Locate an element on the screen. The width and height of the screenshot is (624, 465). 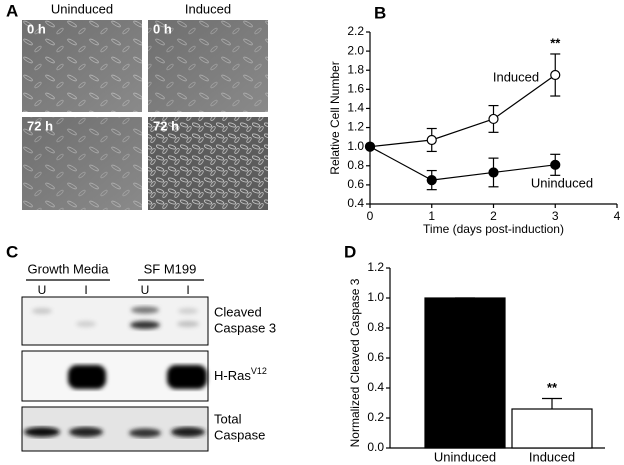
panel-label: A is located at coordinates (12, 10).